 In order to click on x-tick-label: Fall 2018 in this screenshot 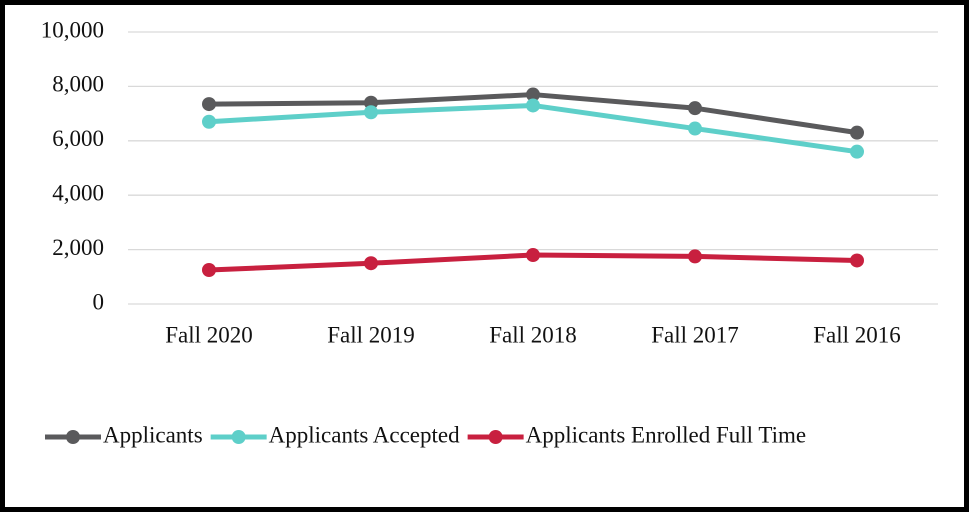, I will do `click(533, 334)`.